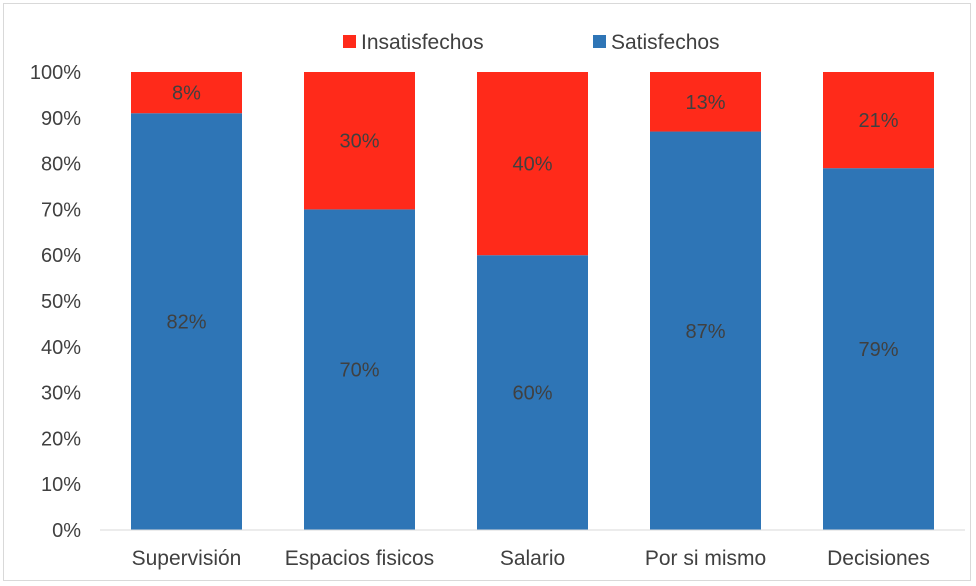 This screenshot has height=586, width=976. What do you see at coordinates (61, 119) in the screenshot?
I see `y-tick-label-9: 90%` at bounding box center [61, 119].